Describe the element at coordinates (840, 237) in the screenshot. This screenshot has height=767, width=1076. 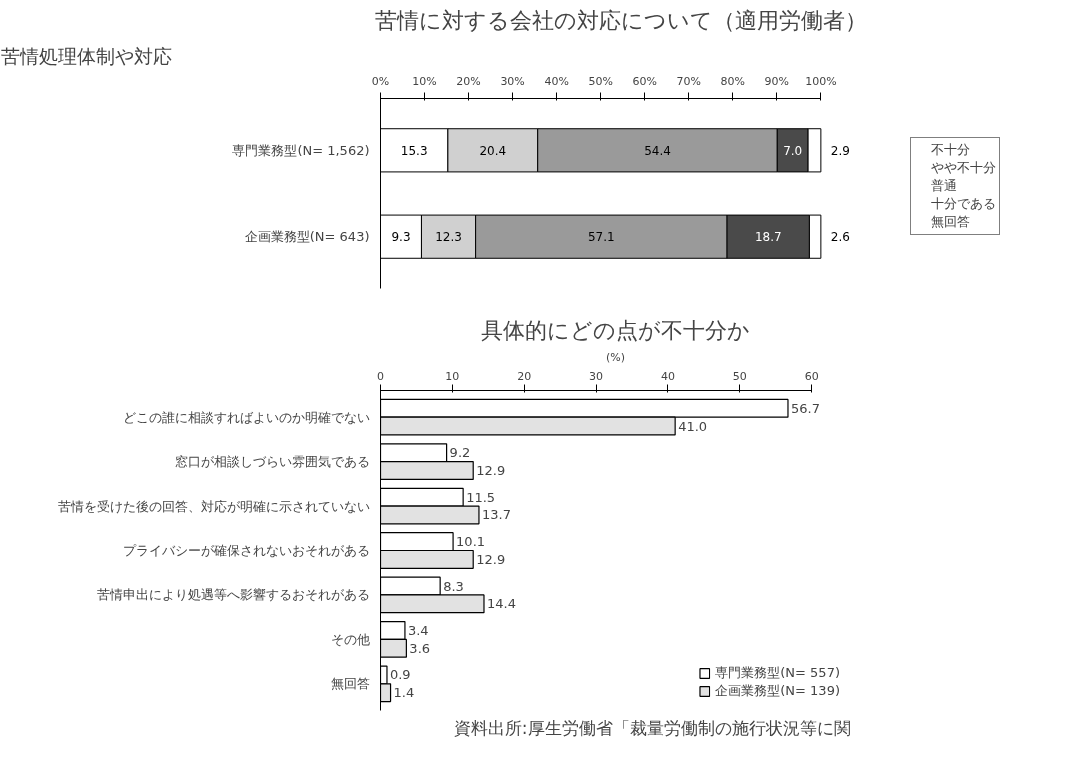
I see `text: 2.6` at that location.